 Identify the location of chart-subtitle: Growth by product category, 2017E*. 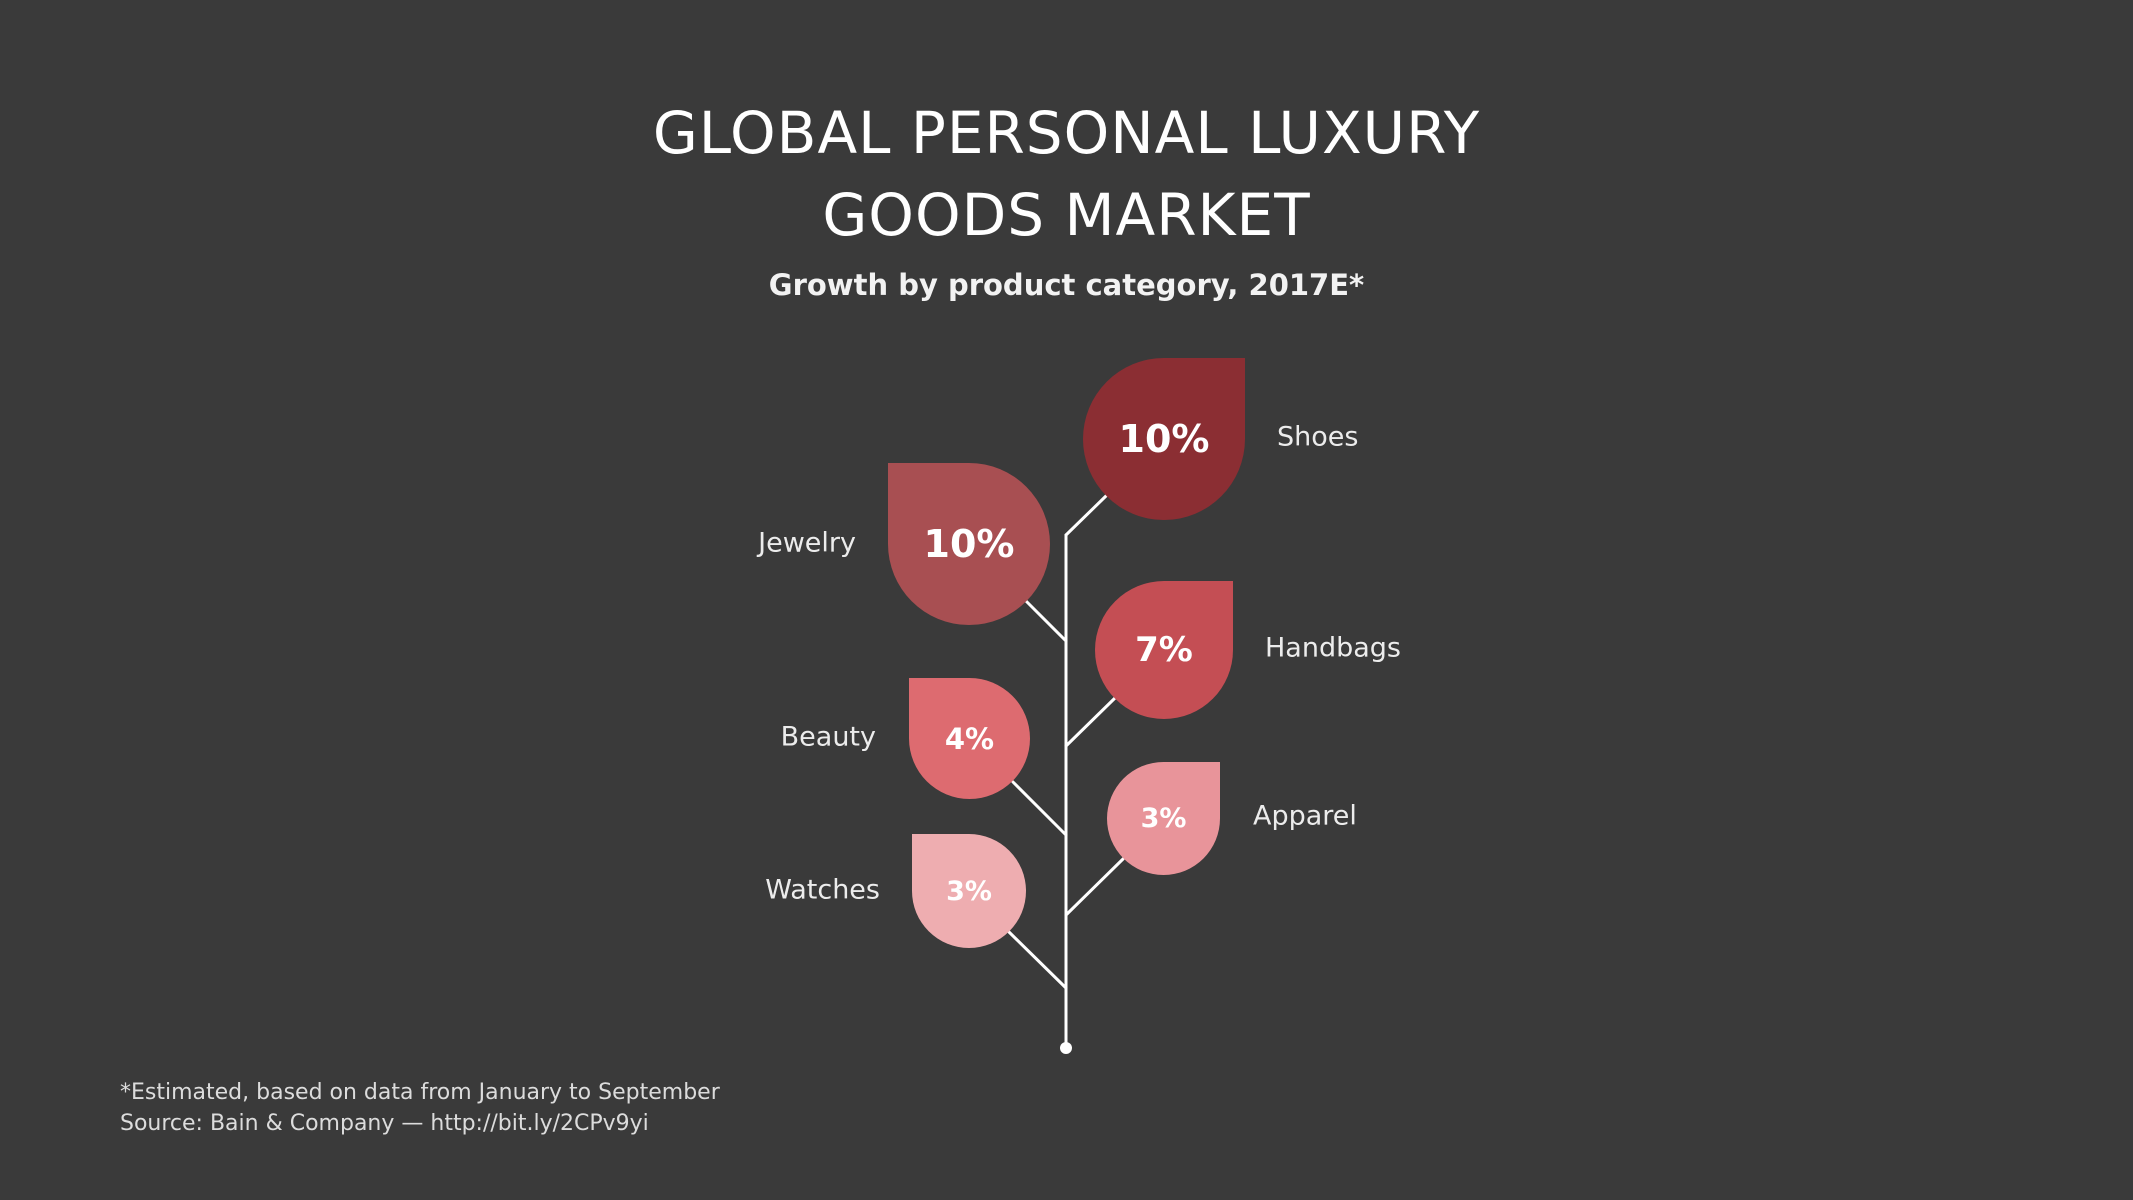
(1066, 285).